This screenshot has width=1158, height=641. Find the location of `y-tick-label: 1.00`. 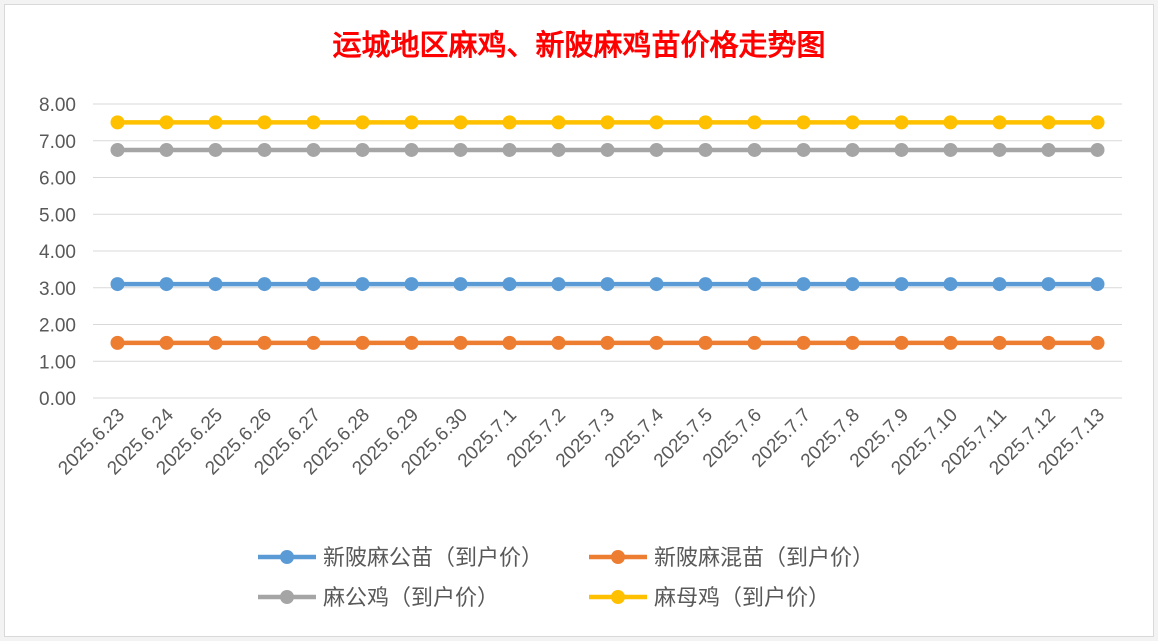

y-tick-label: 1.00 is located at coordinates (57, 362).